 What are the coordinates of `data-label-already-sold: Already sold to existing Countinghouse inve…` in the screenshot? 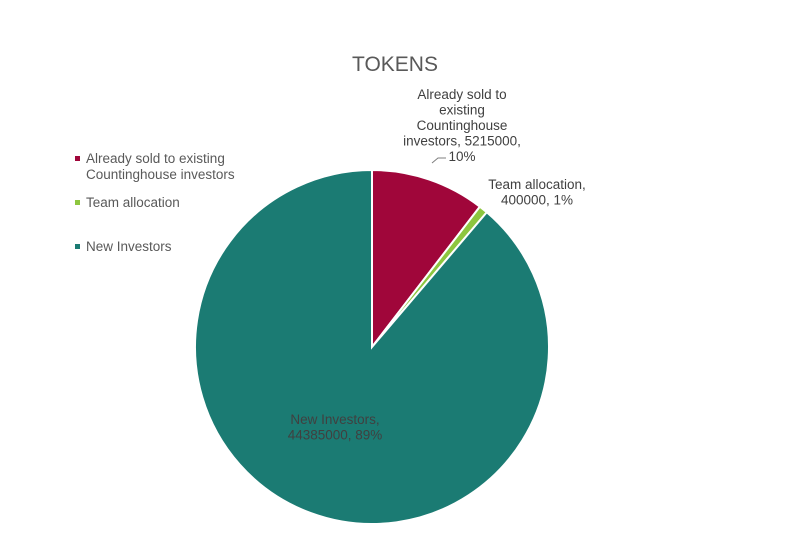 It's located at (462, 125).